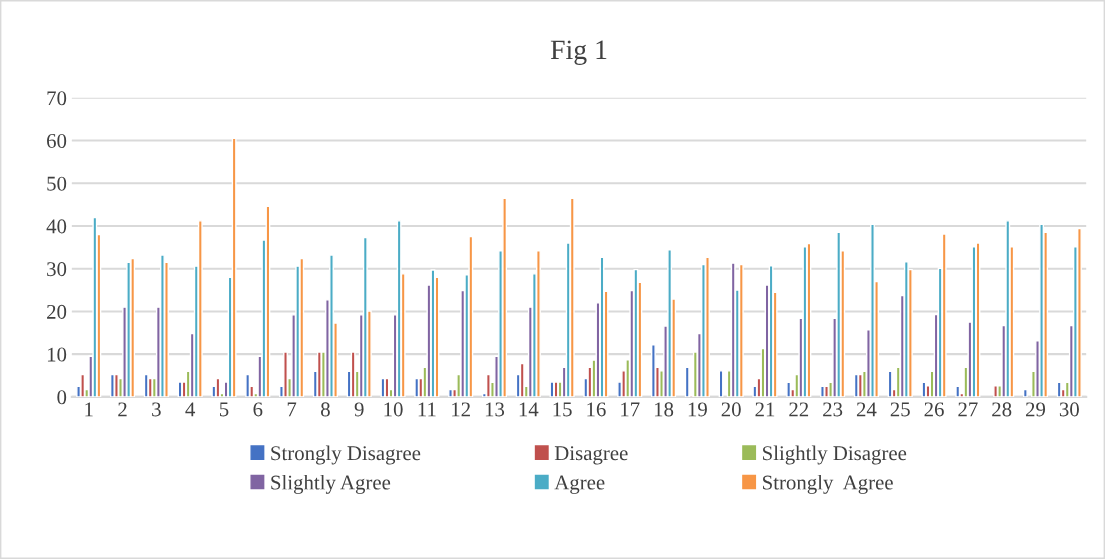  I want to click on y-tick-label: 30, so click(57, 269).